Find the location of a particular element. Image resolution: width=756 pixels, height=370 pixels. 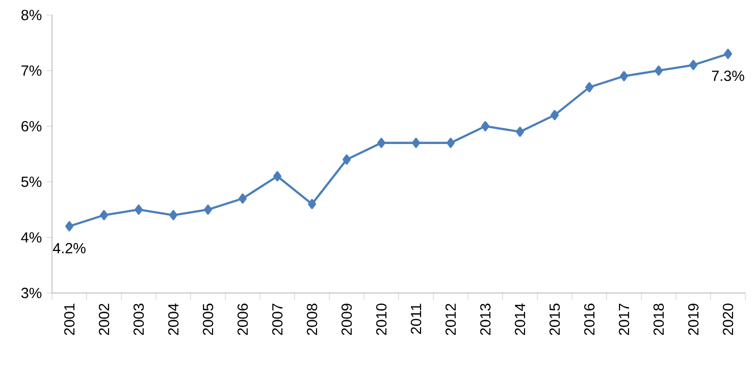

x-tick-label: 2019 is located at coordinates (693, 319).